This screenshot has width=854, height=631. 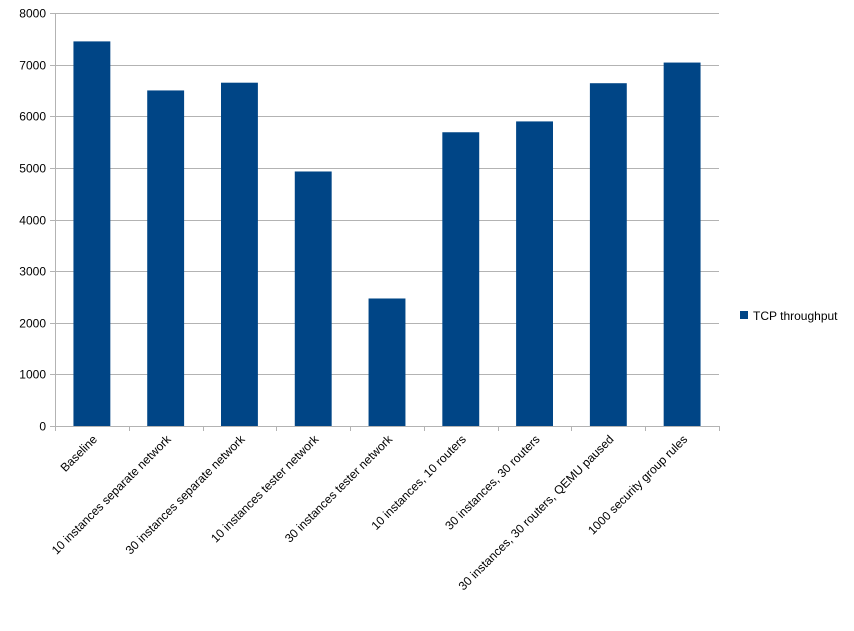 What do you see at coordinates (32, 272) in the screenshot?
I see `y-tick-label: 3000` at bounding box center [32, 272].